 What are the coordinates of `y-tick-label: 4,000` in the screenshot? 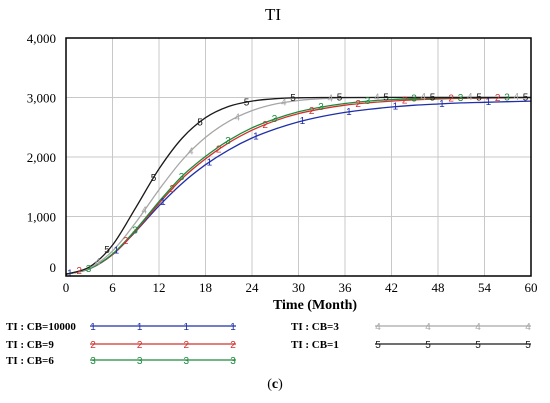 It's located at (41, 38).